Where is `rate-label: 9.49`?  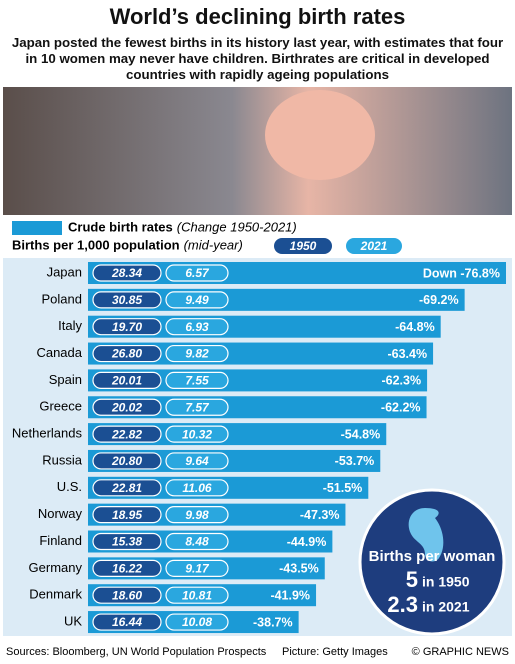 rate-label: 9.49 is located at coordinates (197, 300).